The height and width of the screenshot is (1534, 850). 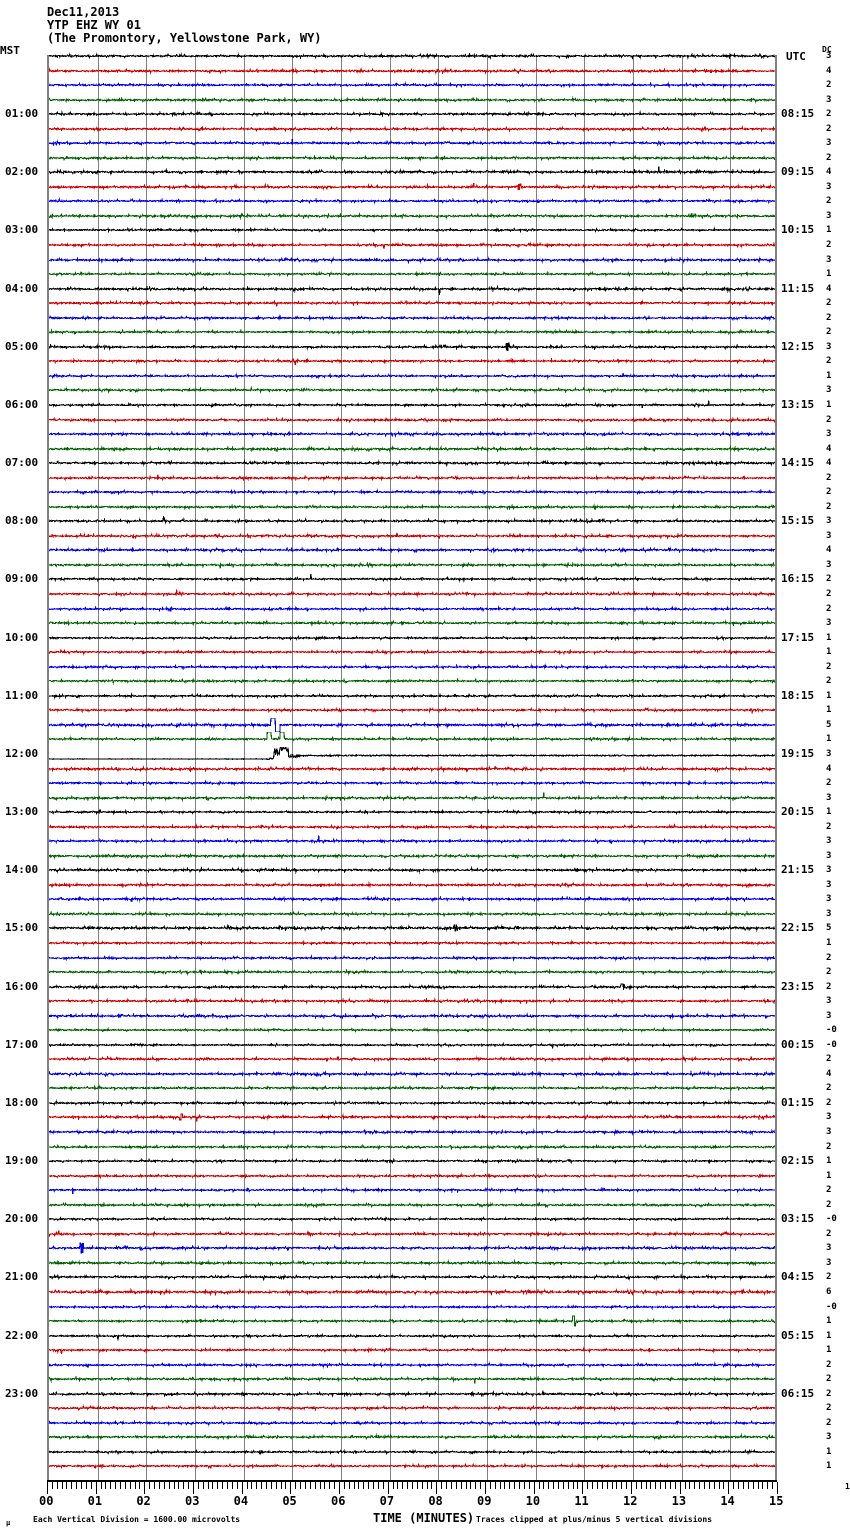 I want to click on utc-hour-label: 05:15, so click(x=798, y=1335).